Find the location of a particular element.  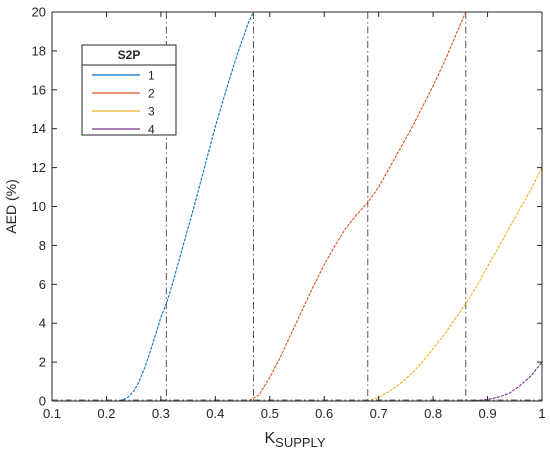

y-tick-label: 16 is located at coordinates (39, 89).